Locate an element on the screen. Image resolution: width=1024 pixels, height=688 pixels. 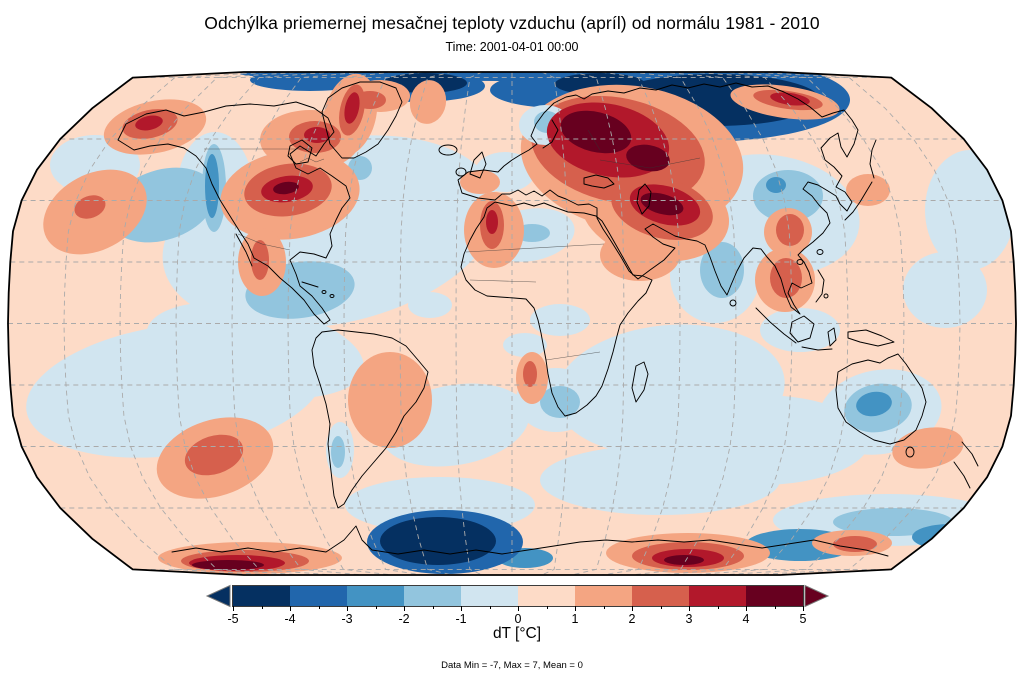
data-stats: Data Min = -7, Max = 7, Mean = 0 is located at coordinates (512, 665).